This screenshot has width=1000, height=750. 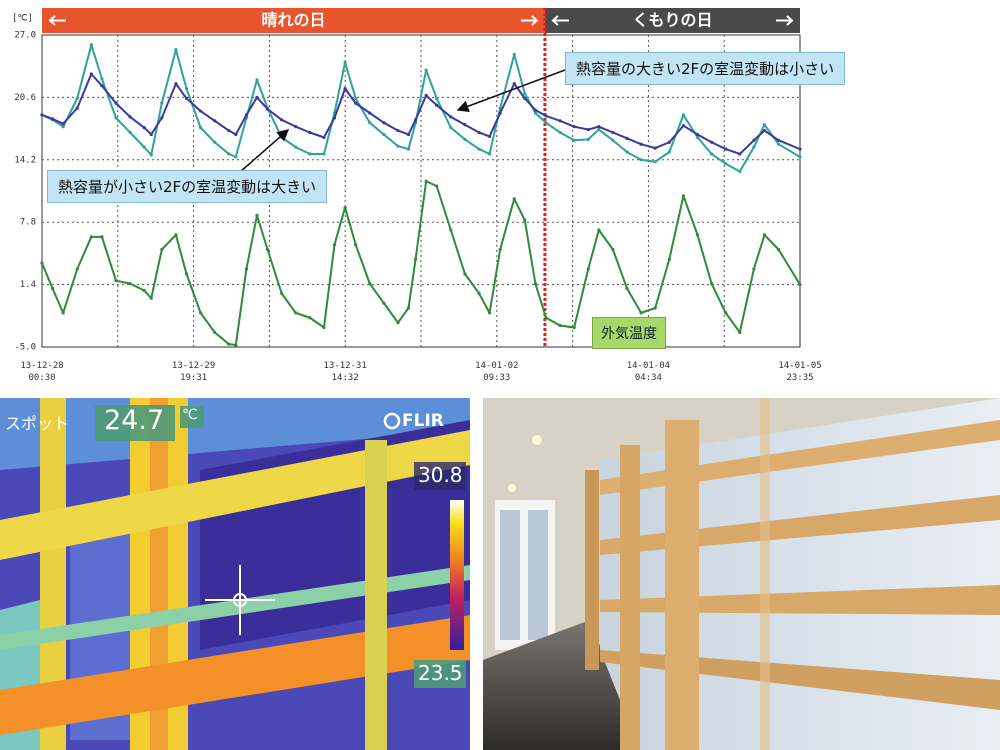 What do you see at coordinates (423, 421) in the screenshot?
I see `brand: FLIR` at bounding box center [423, 421].